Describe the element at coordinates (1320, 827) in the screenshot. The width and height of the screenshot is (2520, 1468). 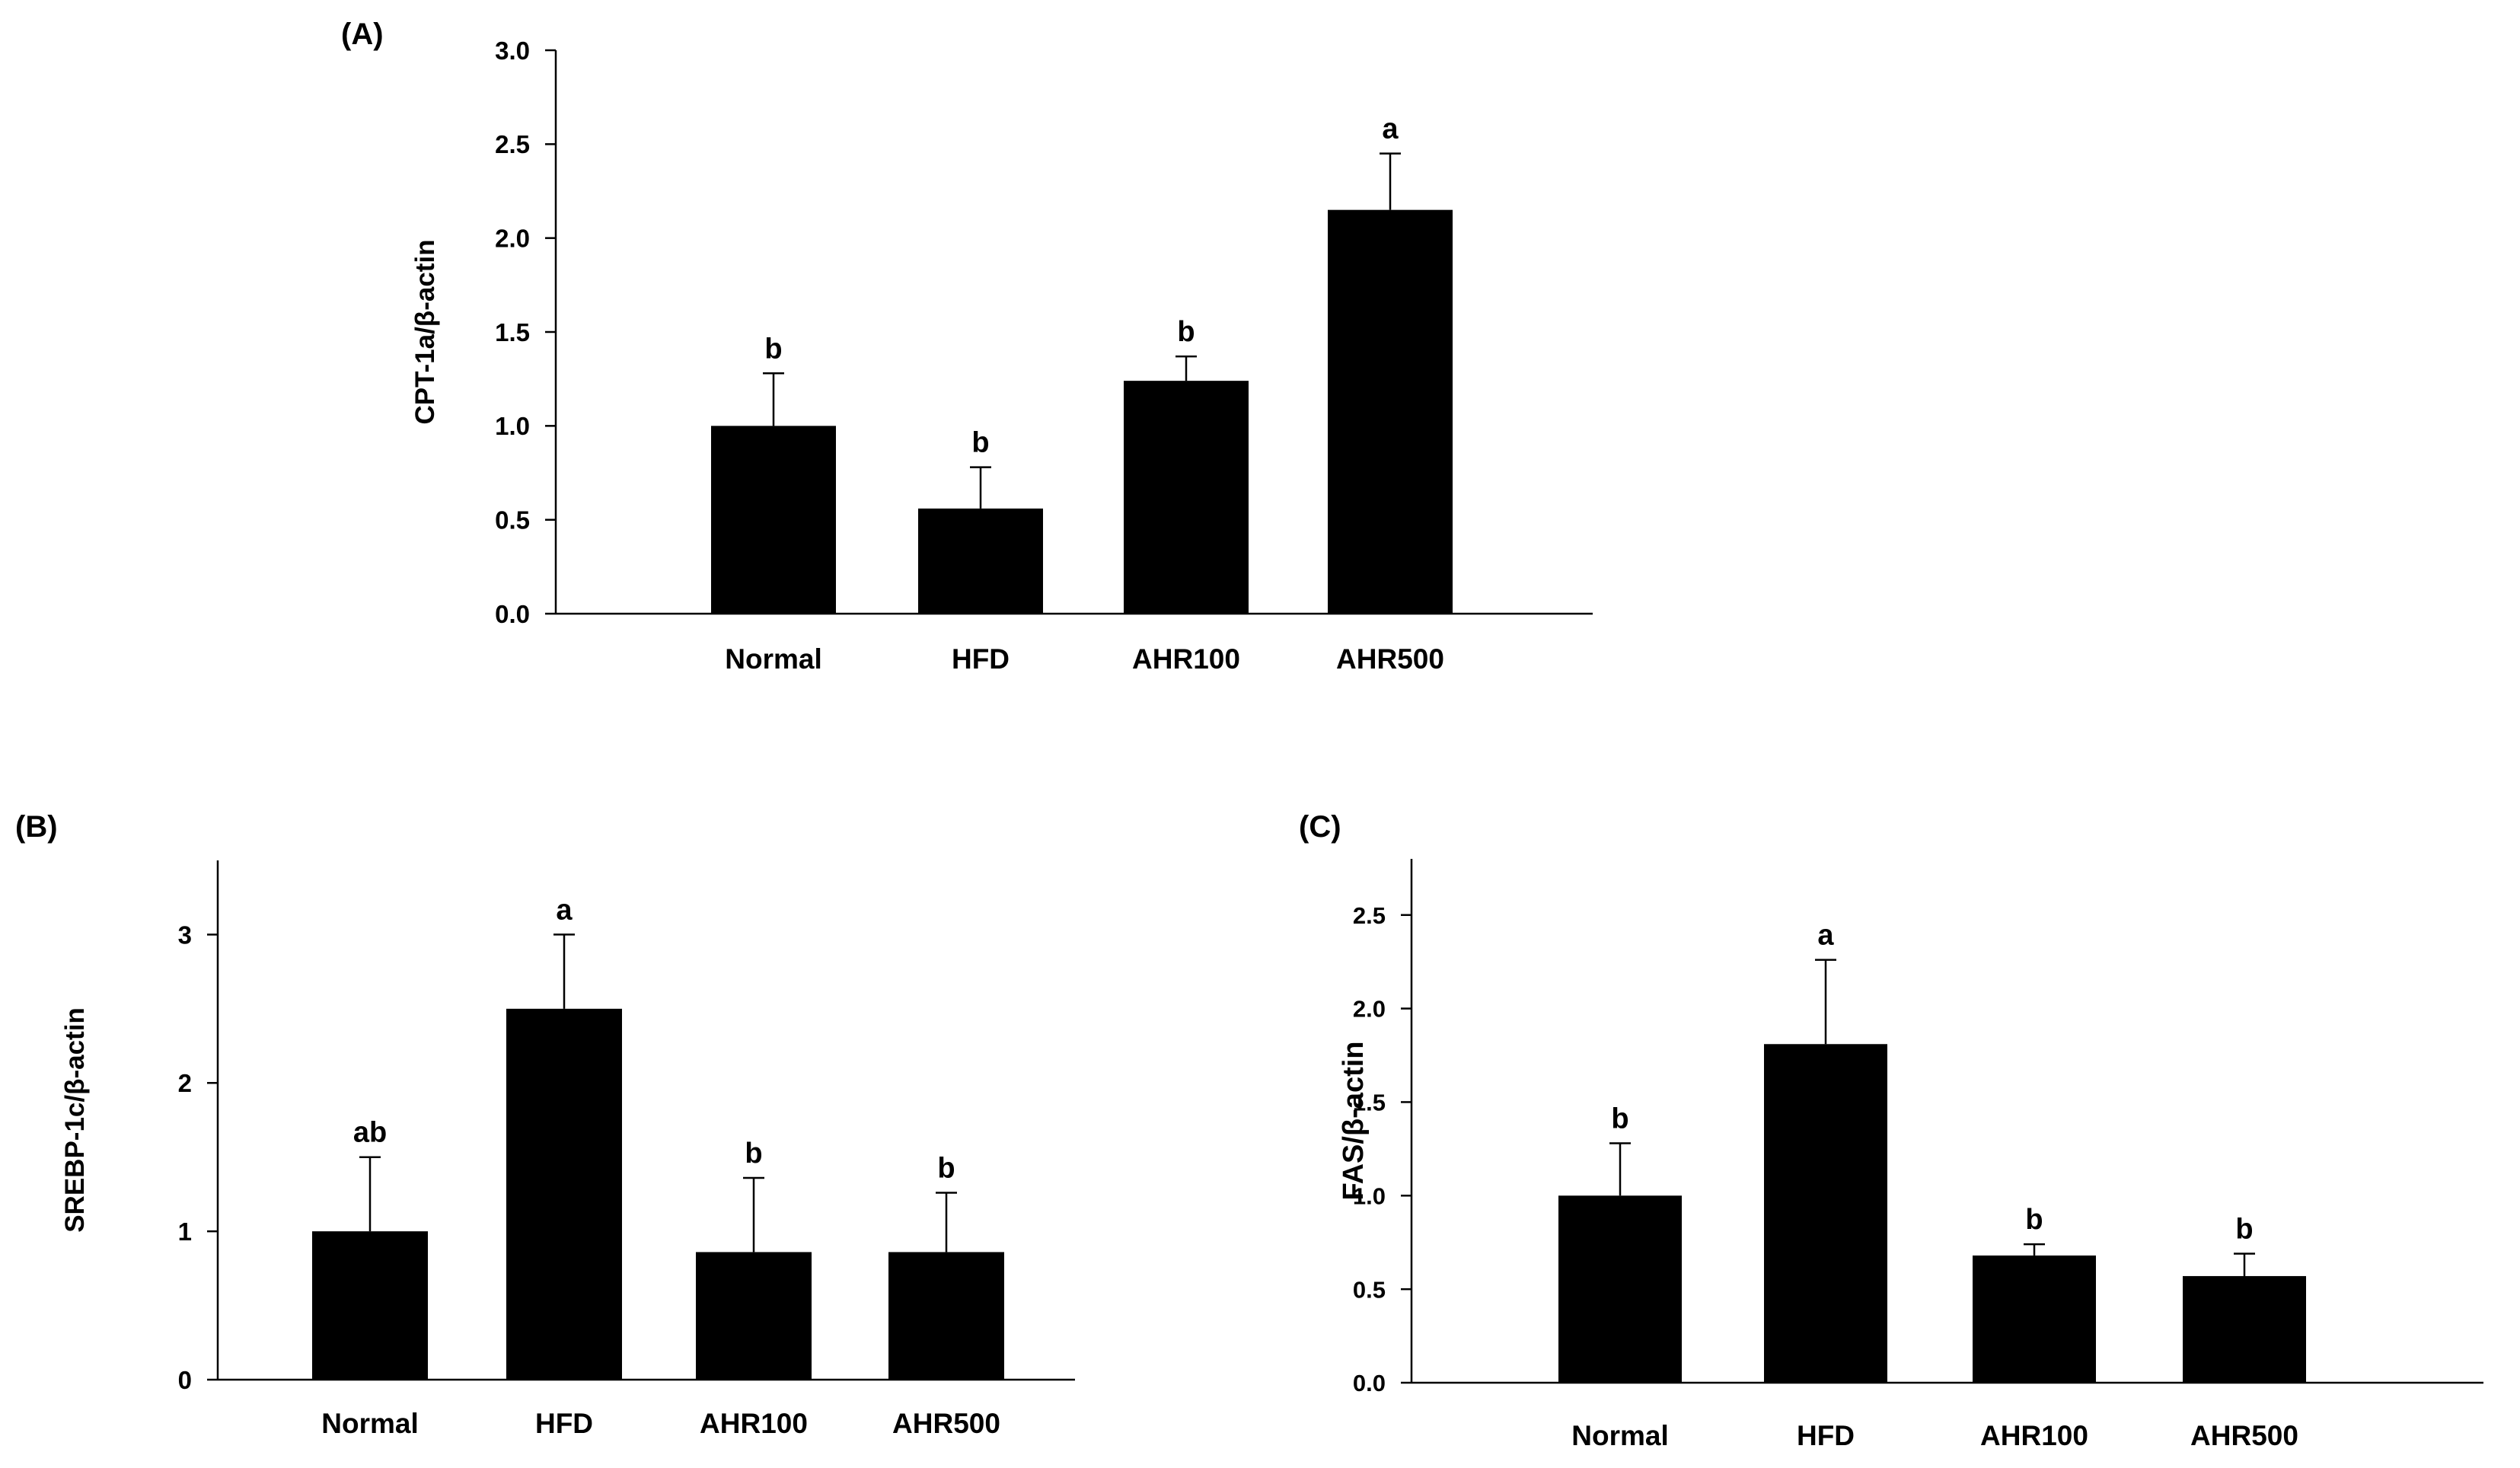
I see `panel-label: (C)` at that location.